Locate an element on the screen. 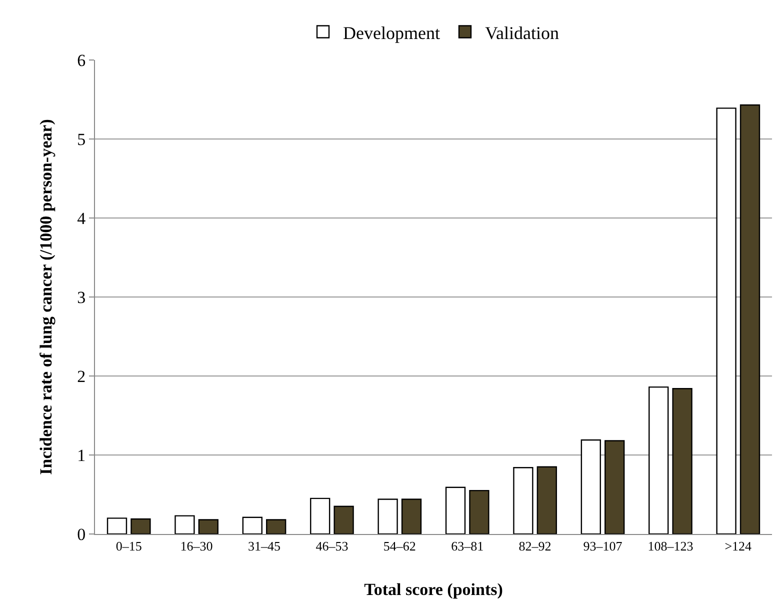 Image resolution: width=780 pixels, height=614 pixels. x-tick-label: 108–123 is located at coordinates (671, 546).